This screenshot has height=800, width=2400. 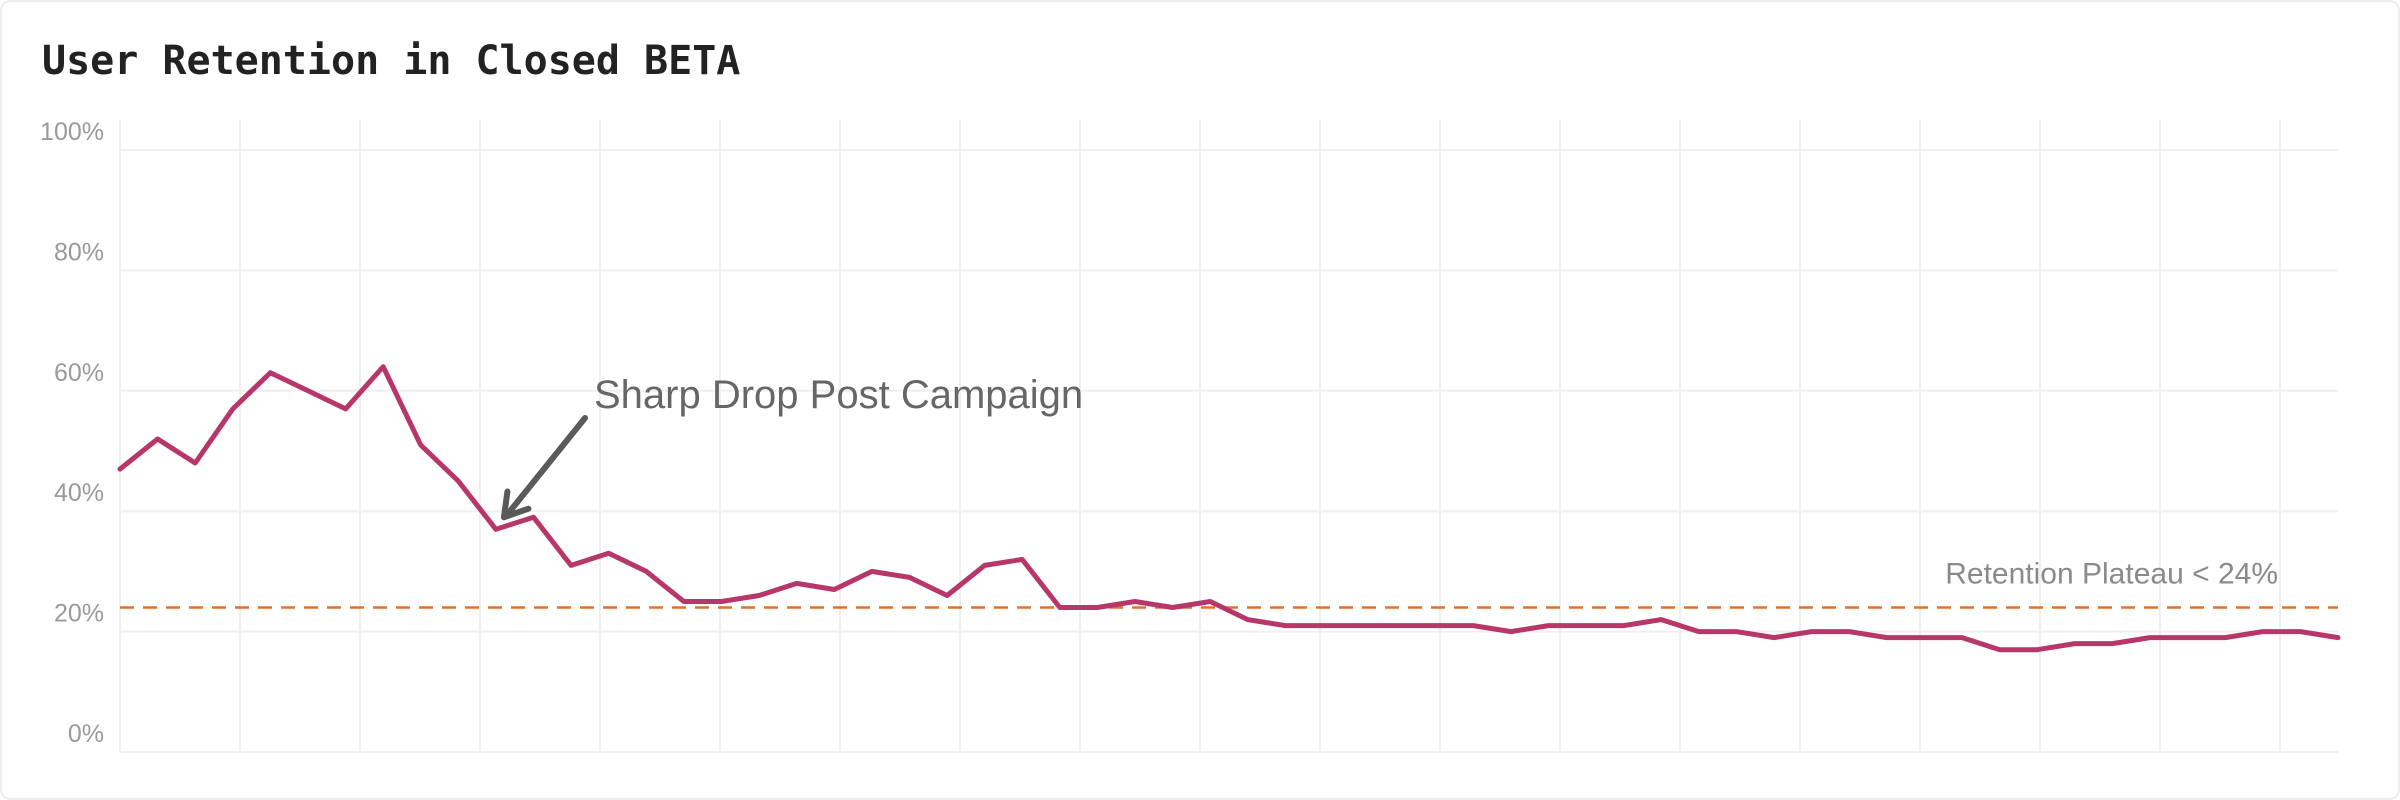 I want to click on y-tick-label: 0%, so click(x=86, y=734).